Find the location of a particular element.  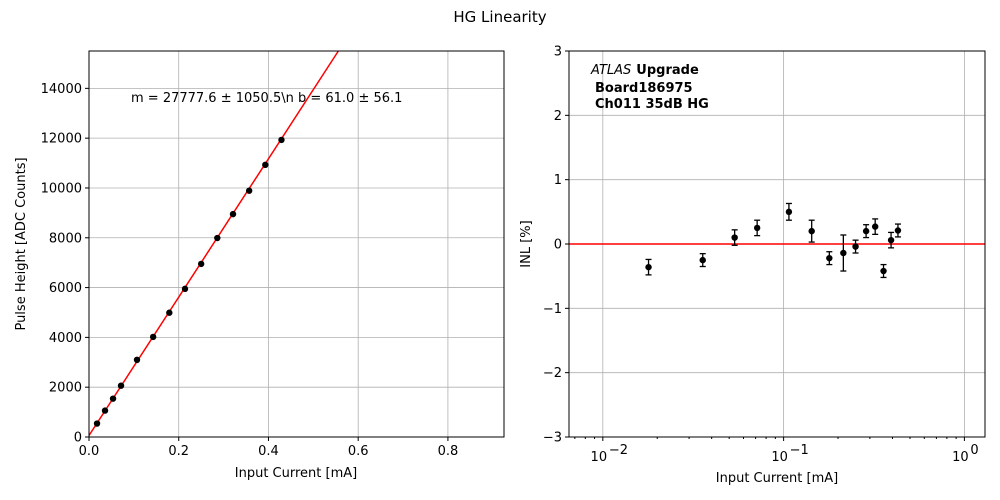

left-x-axis-label: Input Current [mA] is located at coordinates (296, 473).